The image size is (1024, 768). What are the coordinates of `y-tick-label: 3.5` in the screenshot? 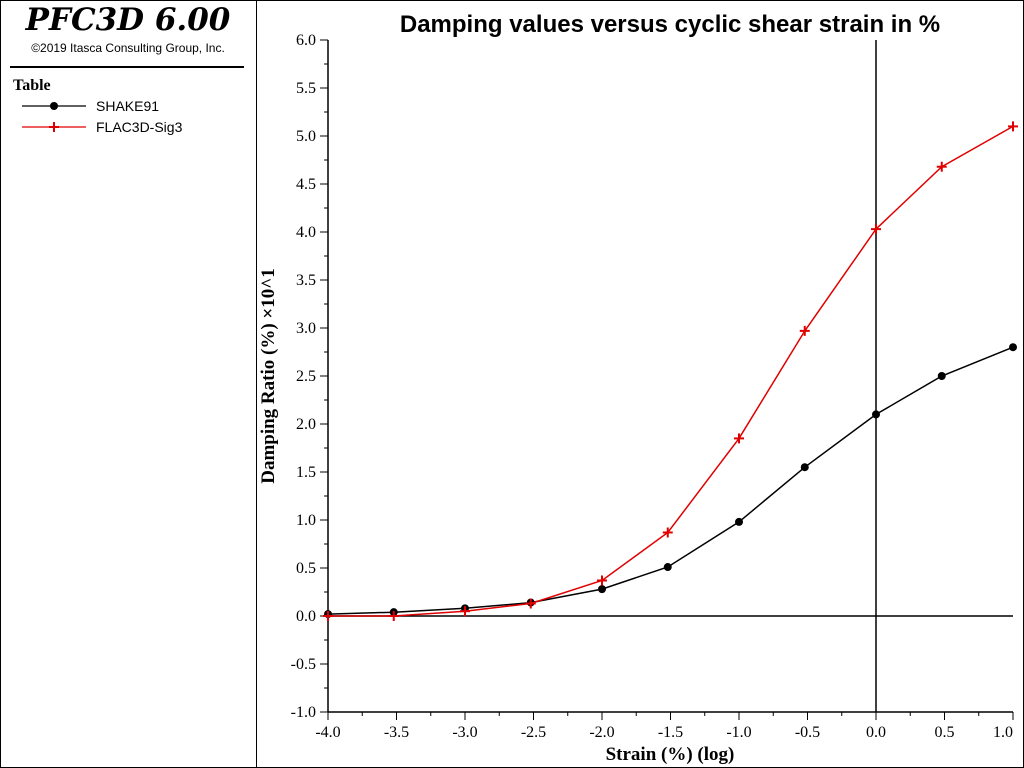 It's located at (306, 280).